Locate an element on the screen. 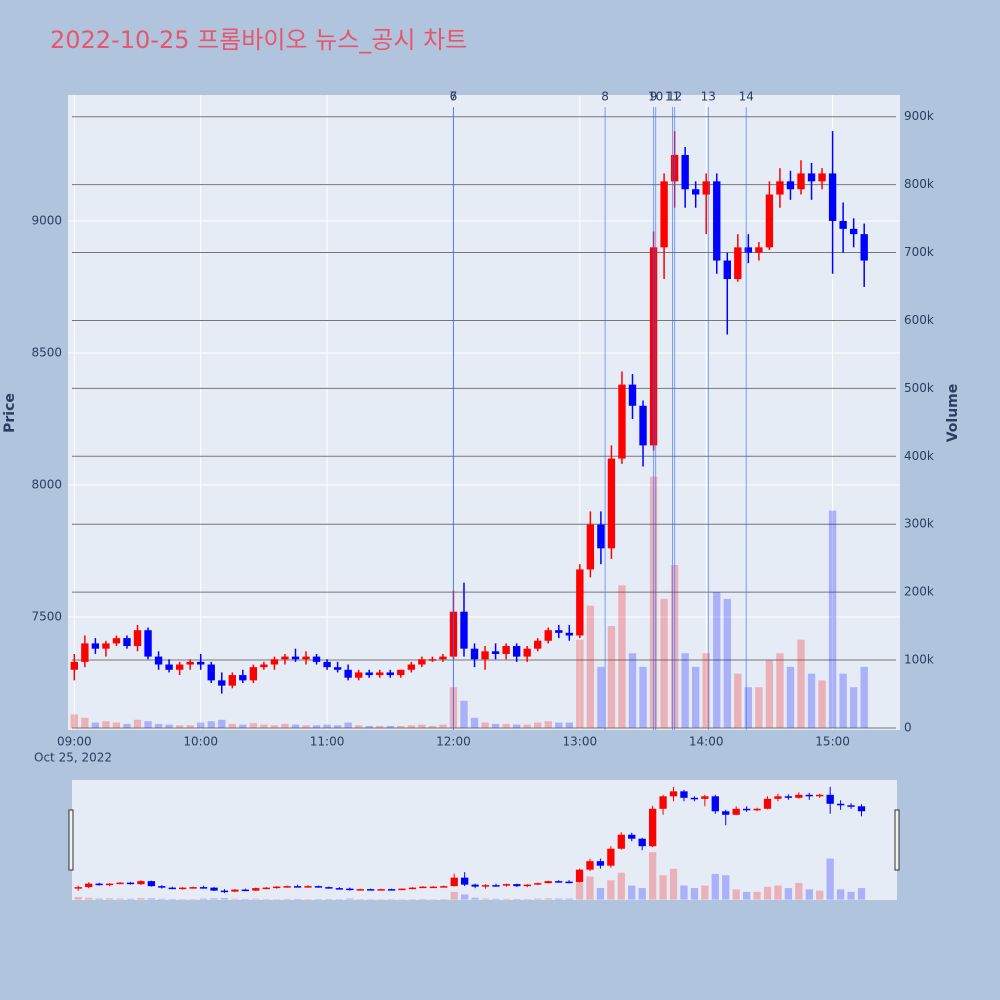 The image size is (1000, 1000). event-label: 8 is located at coordinates (605, 97).